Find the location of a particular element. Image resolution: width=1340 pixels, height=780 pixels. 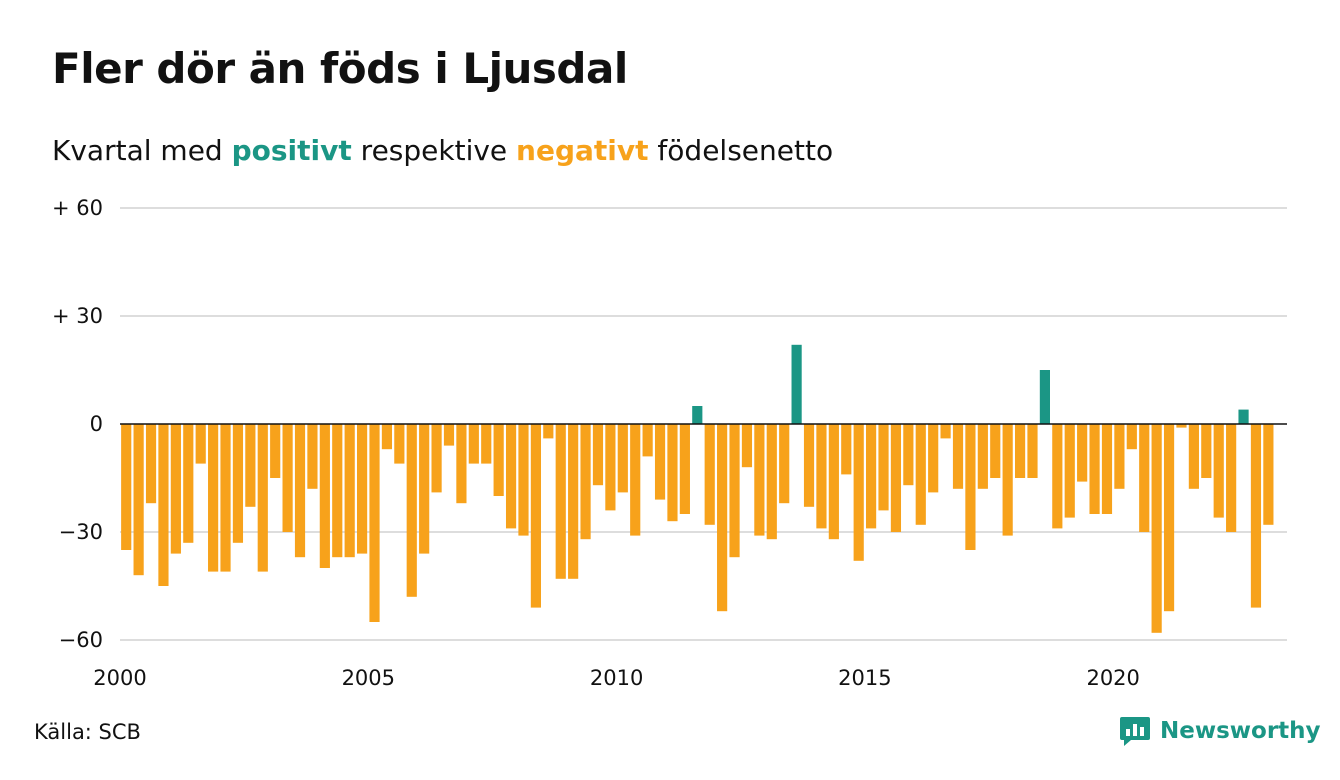

source-note: Källa: SCB is located at coordinates (87, 732).